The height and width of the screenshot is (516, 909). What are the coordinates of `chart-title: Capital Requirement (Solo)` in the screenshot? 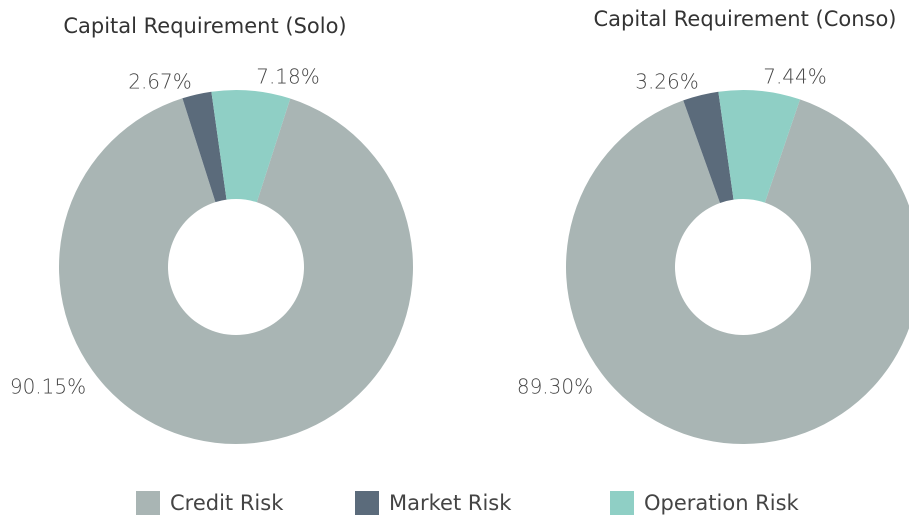 It's located at (204, 26).